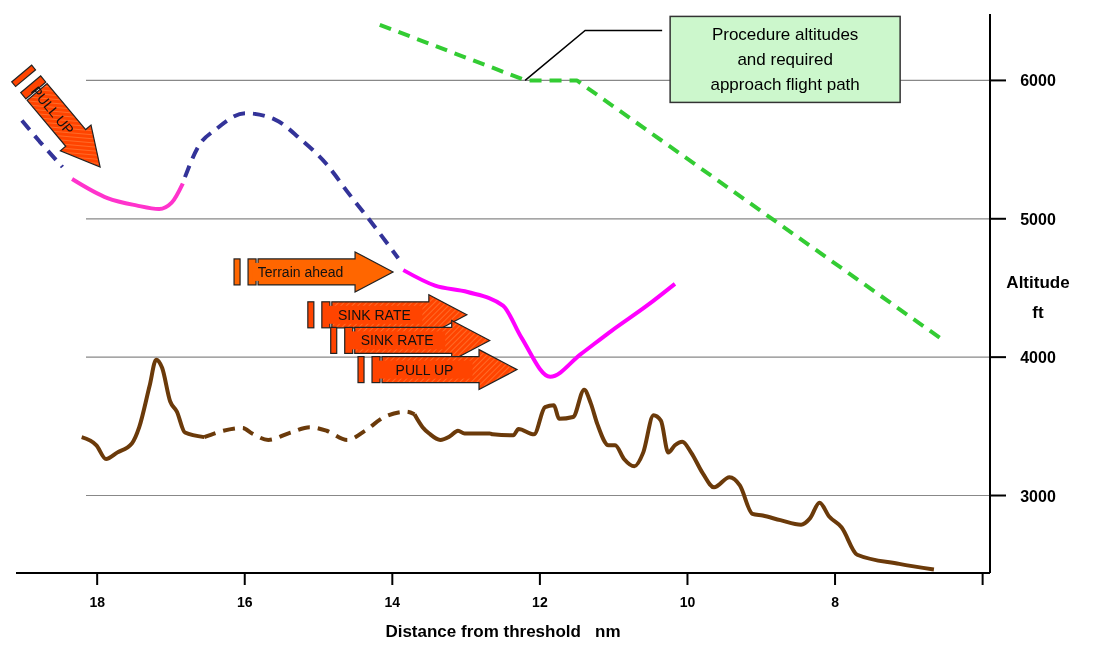 Image resolution: width=1098 pixels, height=651 pixels. Describe the element at coordinates (1038, 358) in the screenshot. I see `y-tick-label: 4000` at that location.